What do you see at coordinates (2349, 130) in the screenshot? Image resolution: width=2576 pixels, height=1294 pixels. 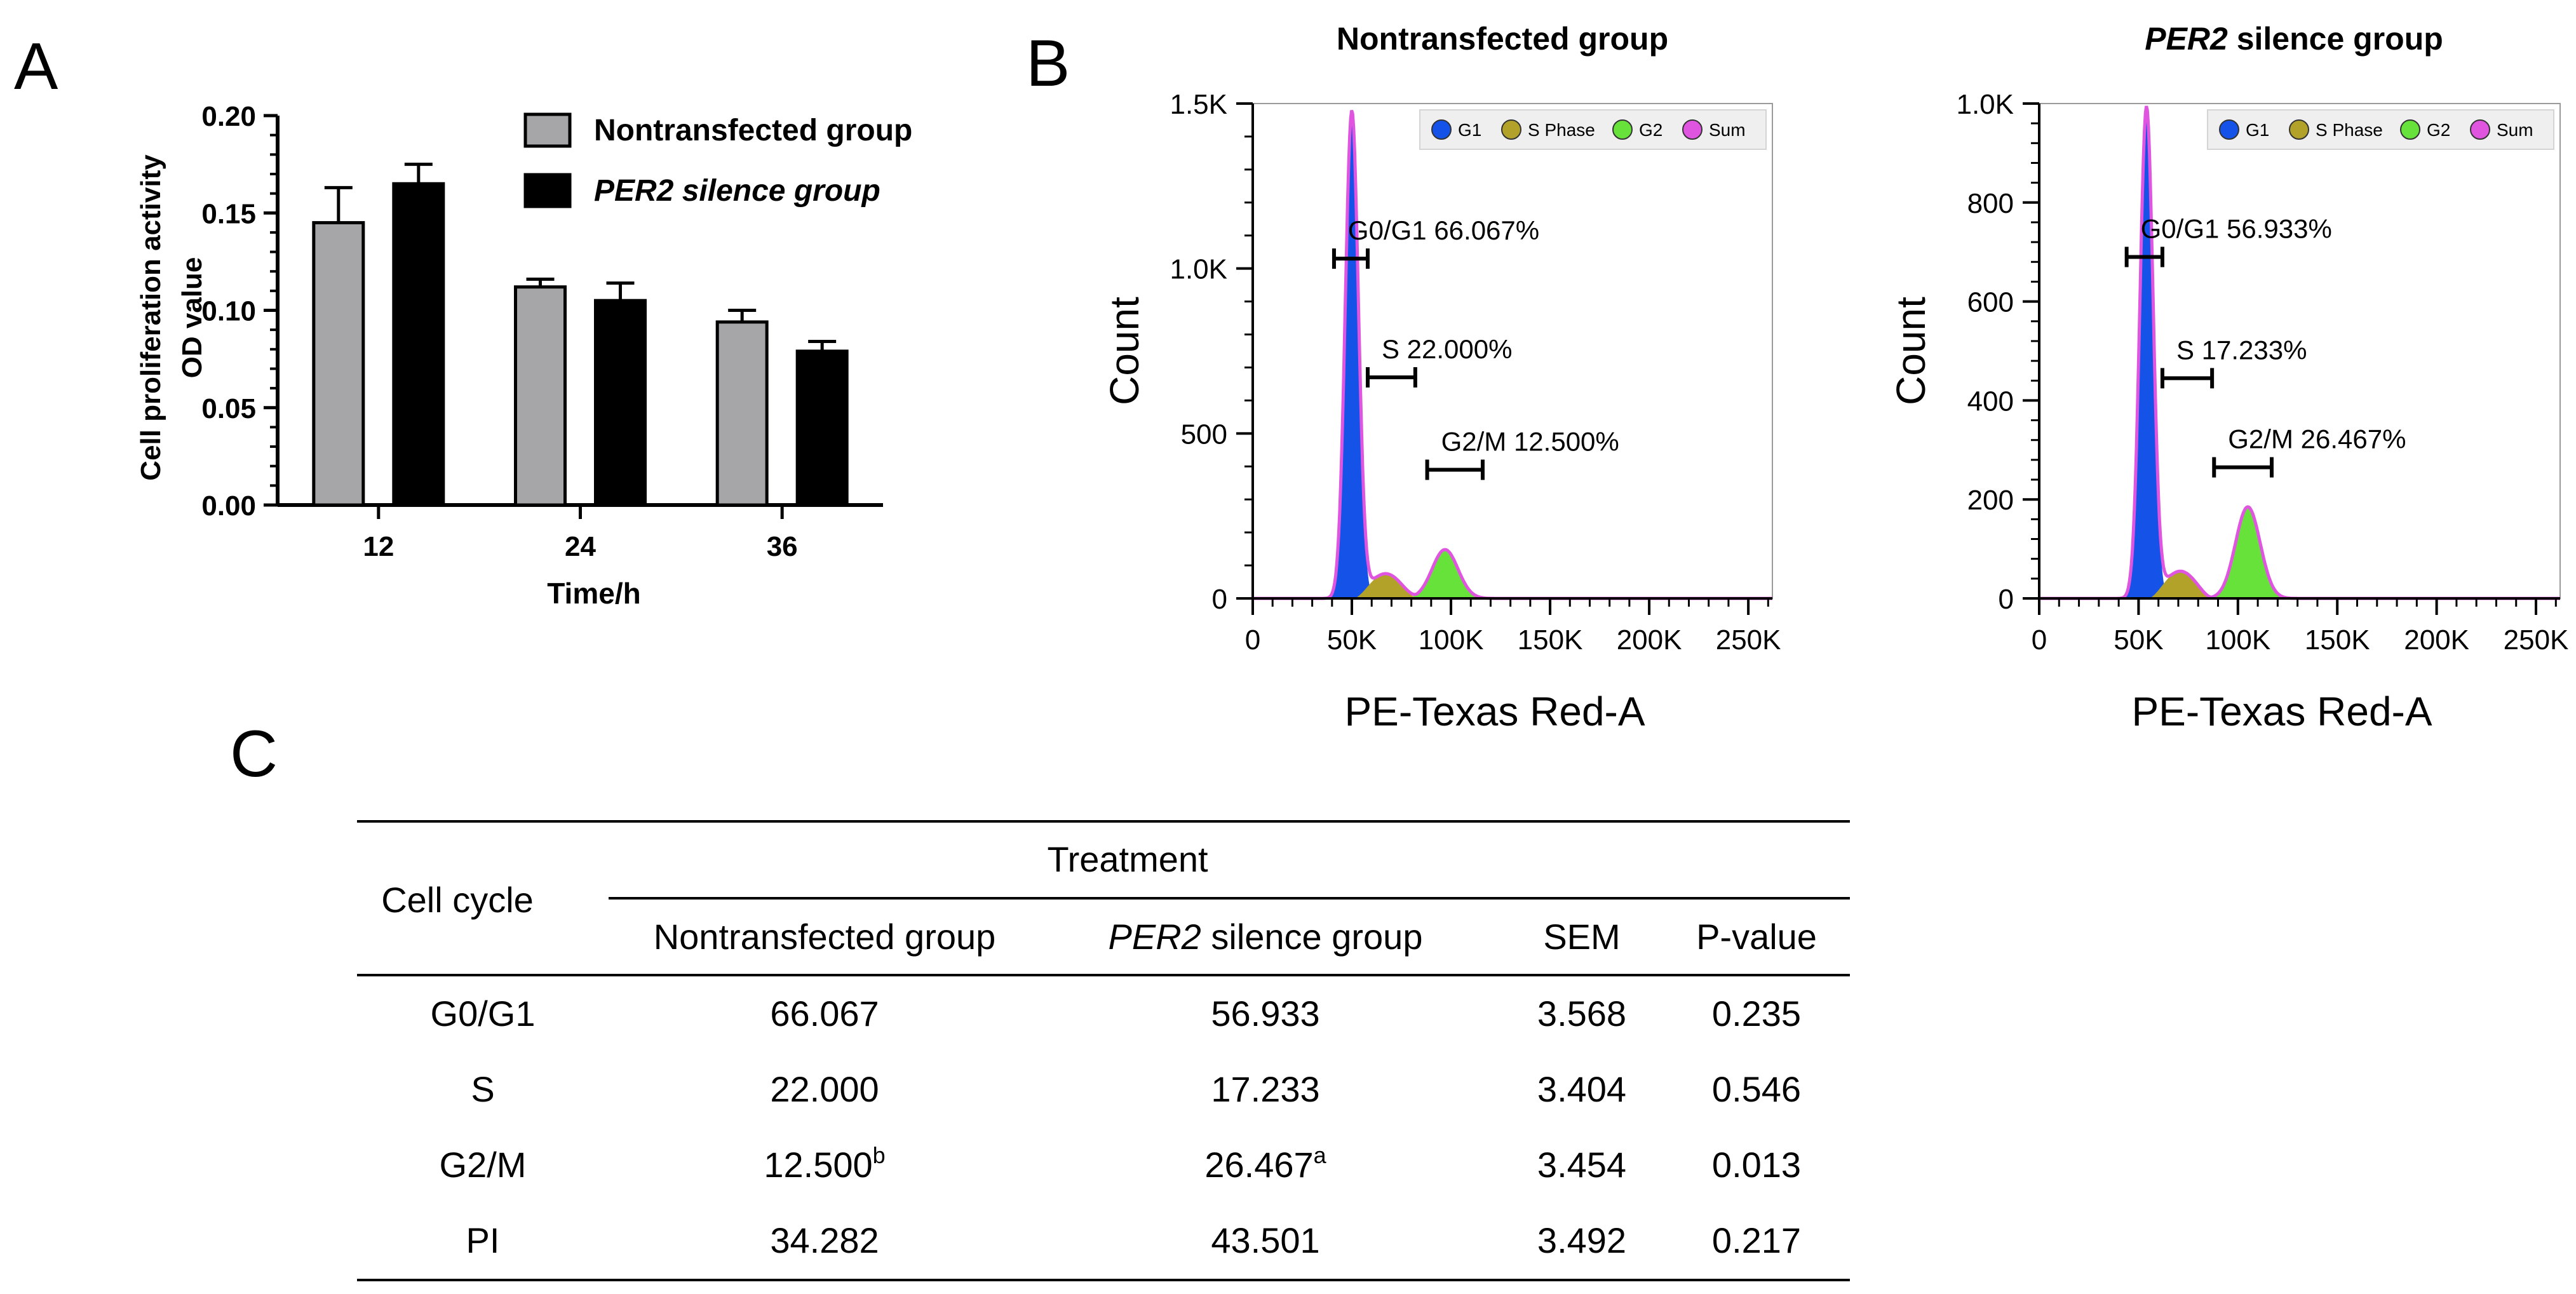 I see `legend-label: S Phase` at bounding box center [2349, 130].